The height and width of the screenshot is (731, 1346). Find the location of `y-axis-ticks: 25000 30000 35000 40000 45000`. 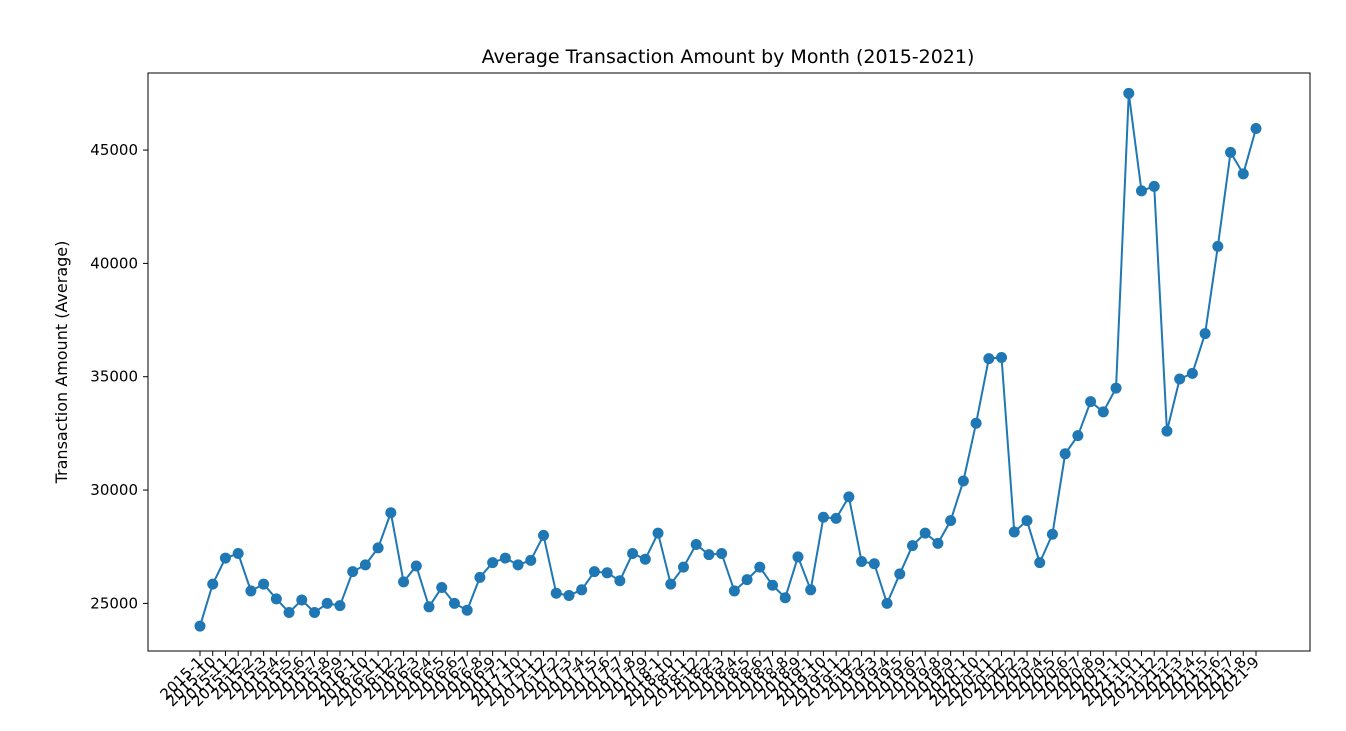

y-axis-ticks: 25000 30000 35000 40000 45000 is located at coordinates (119, 376).